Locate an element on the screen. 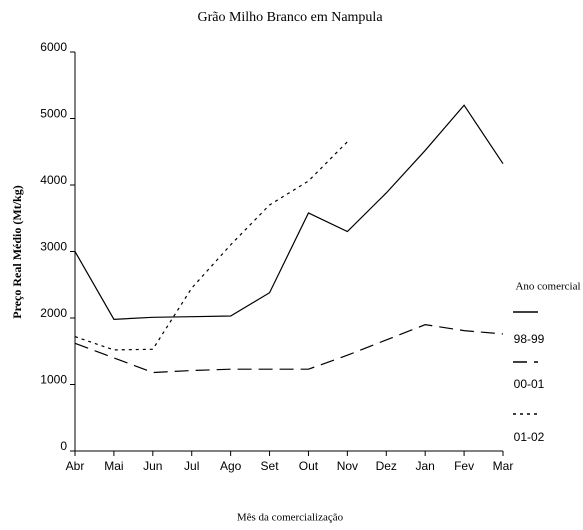 The height and width of the screenshot is (530, 583). y-tick-label: 2000 is located at coordinates (53, 313).